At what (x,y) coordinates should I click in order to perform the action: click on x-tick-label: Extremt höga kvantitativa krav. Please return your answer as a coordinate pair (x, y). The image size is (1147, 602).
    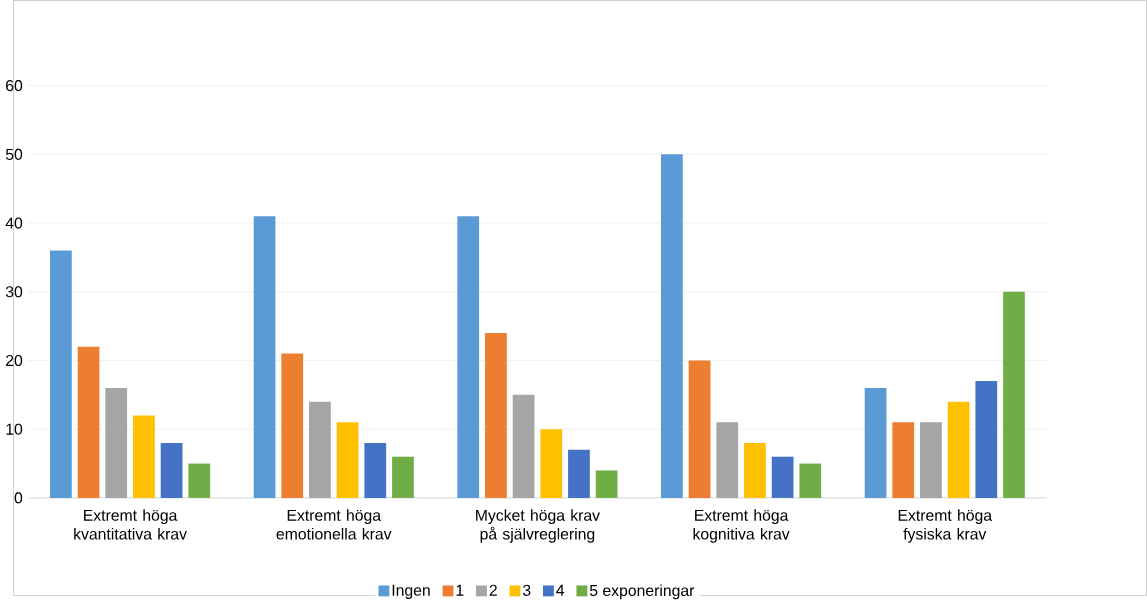
    Looking at the image, I should click on (130, 524).